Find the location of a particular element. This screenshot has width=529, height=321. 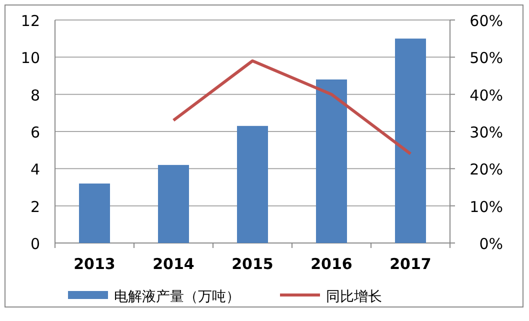

y2-tick-label: 30% is located at coordinates (486, 133).